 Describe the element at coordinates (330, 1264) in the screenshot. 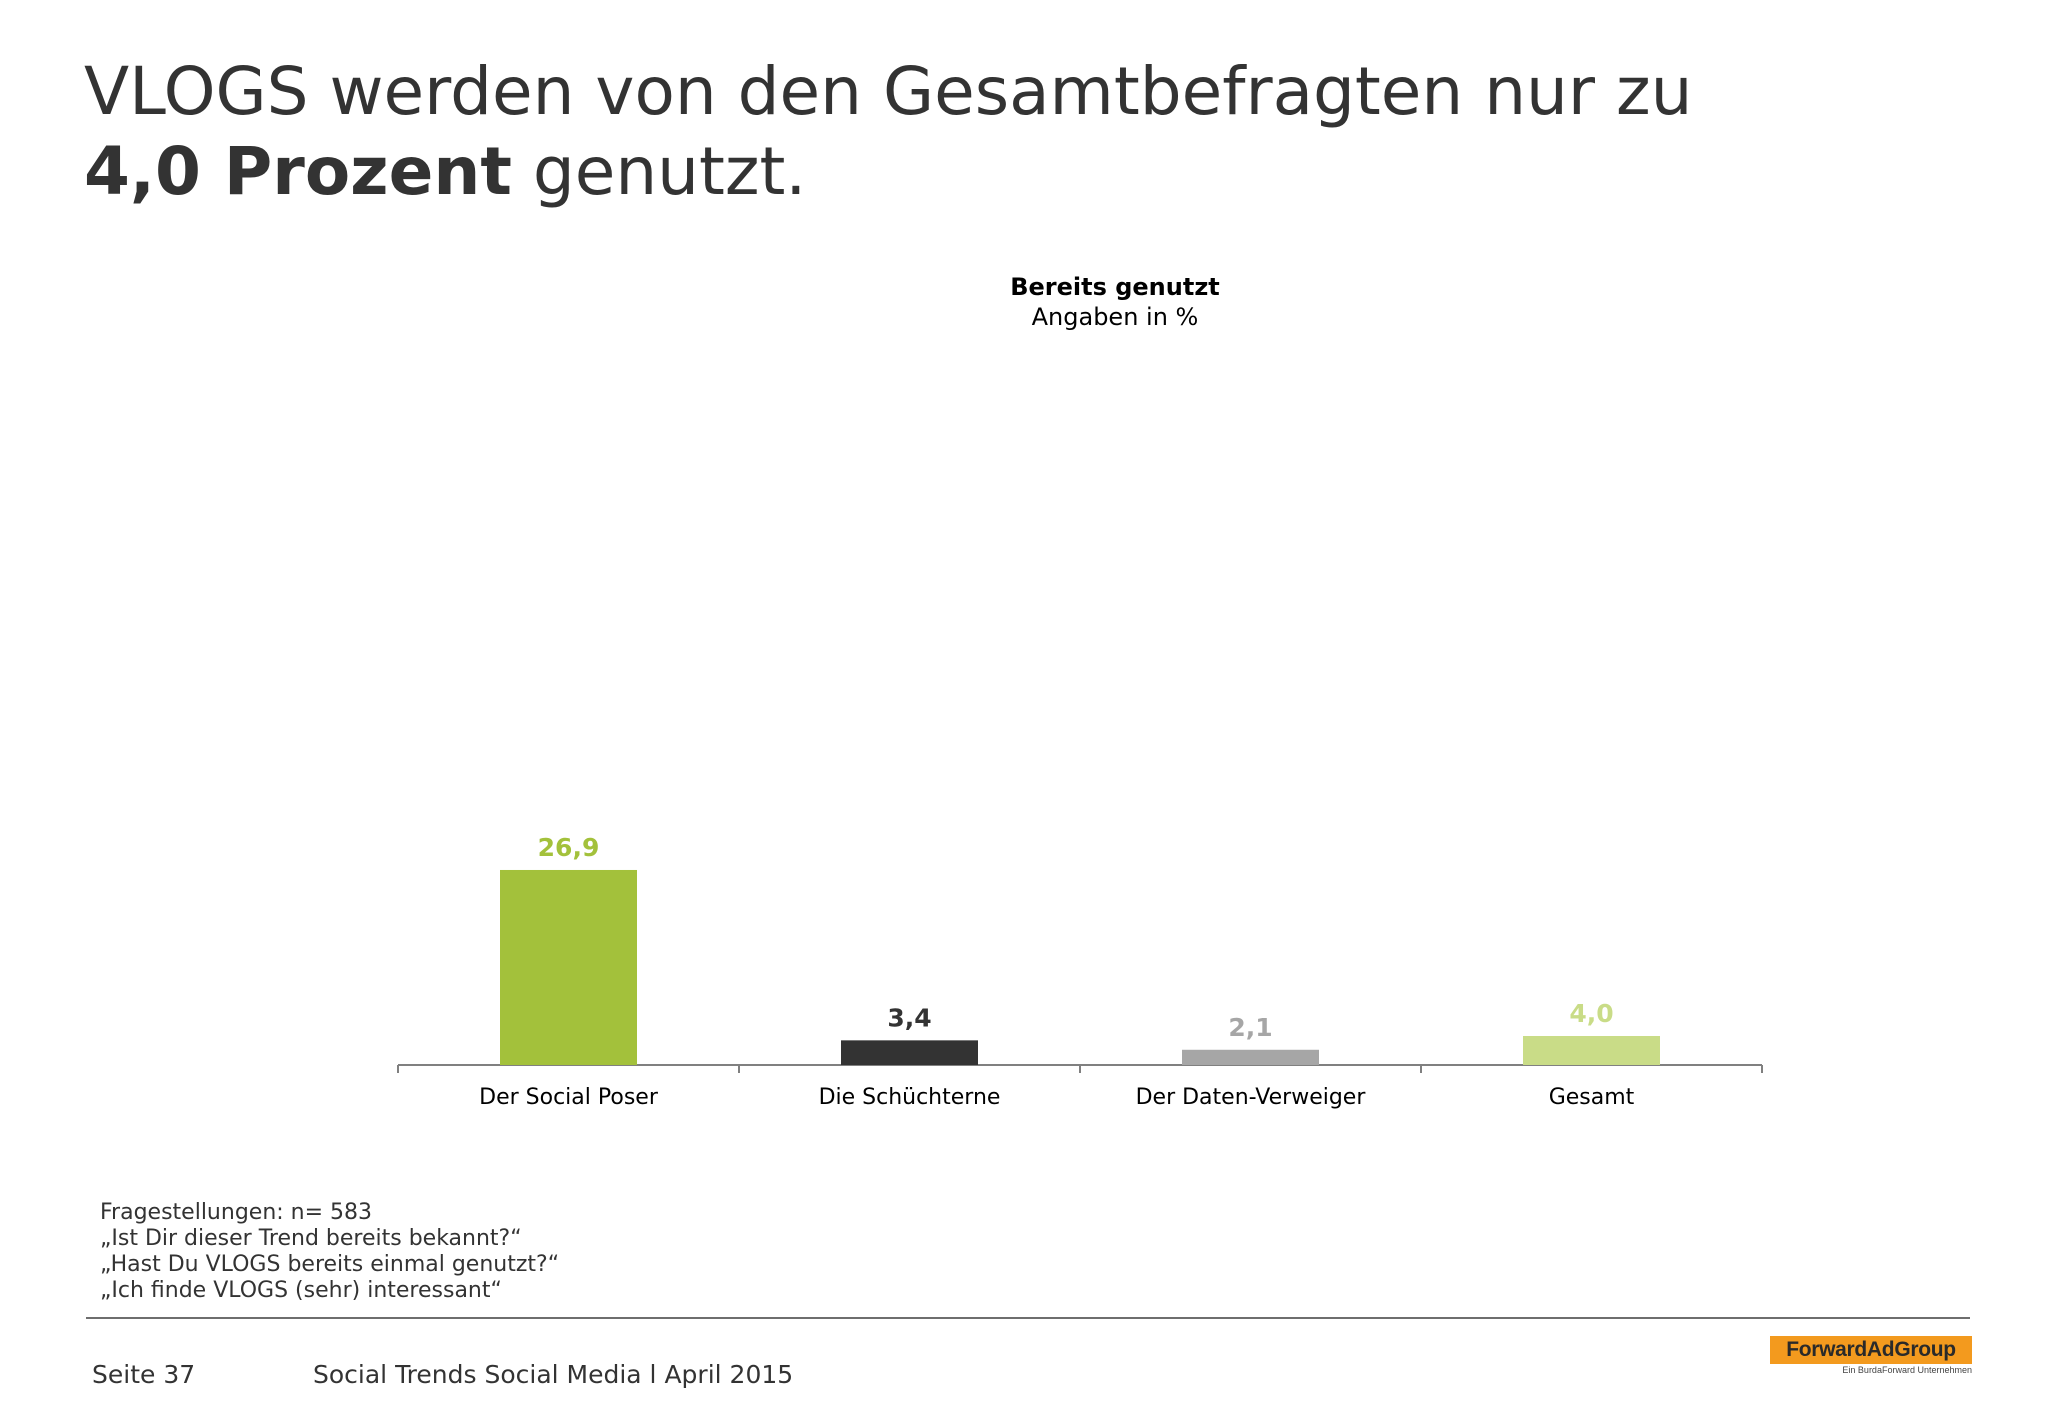

I see `note-line: „Hast Du VLOGS bereits einmal genutzt?“` at that location.